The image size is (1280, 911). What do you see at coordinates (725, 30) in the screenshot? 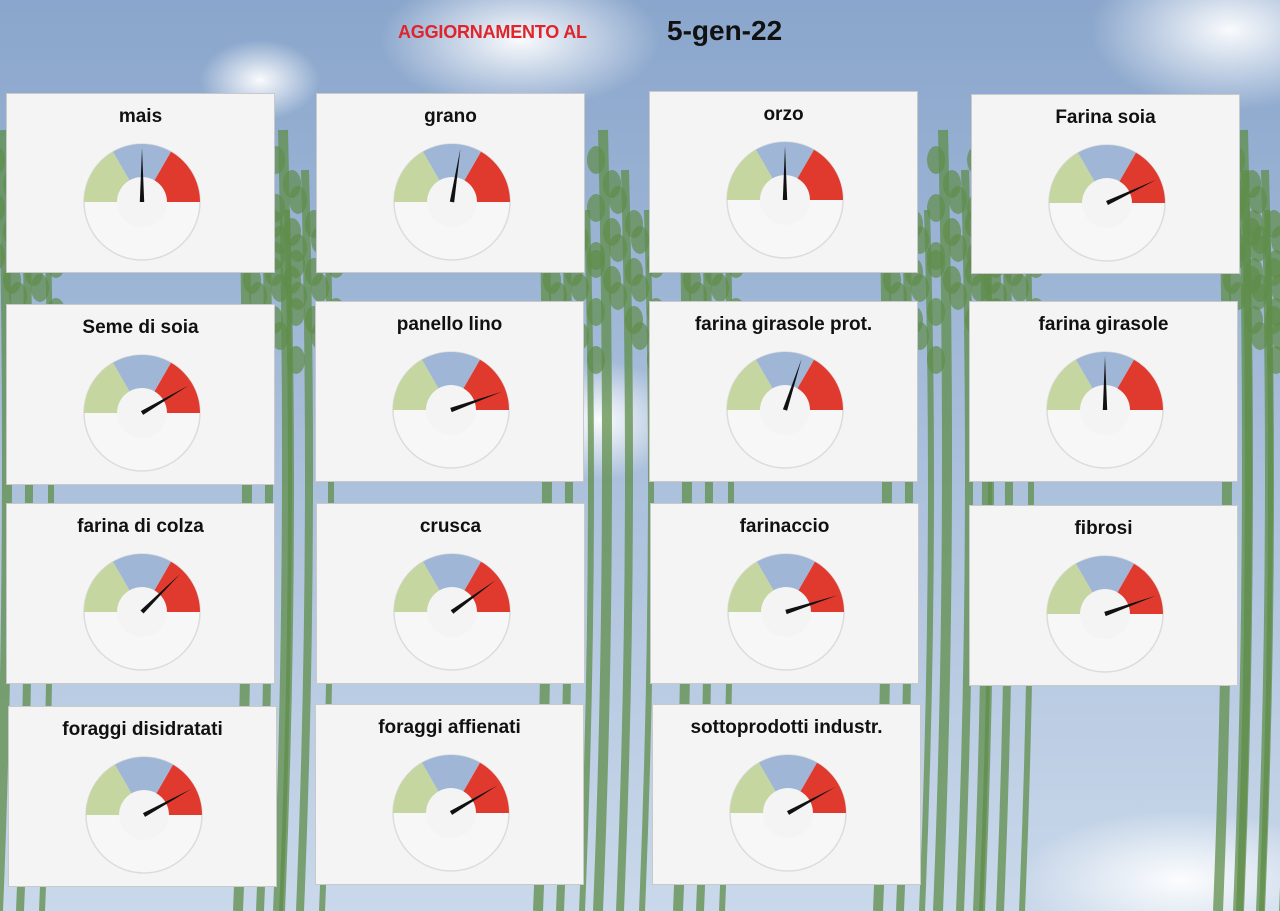
I see `update-date: 5-gen-22` at bounding box center [725, 30].